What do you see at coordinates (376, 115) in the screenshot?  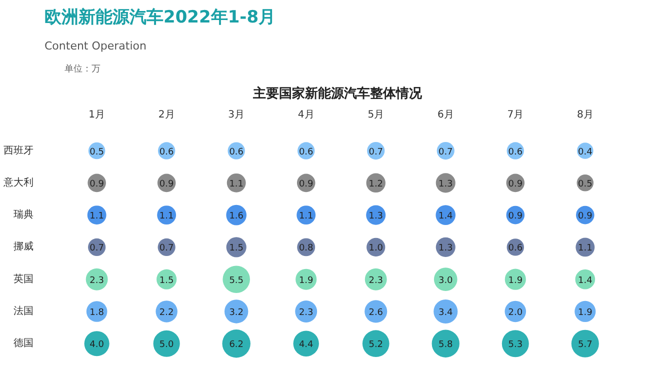 I see `x-tick-label: 5月` at bounding box center [376, 115].